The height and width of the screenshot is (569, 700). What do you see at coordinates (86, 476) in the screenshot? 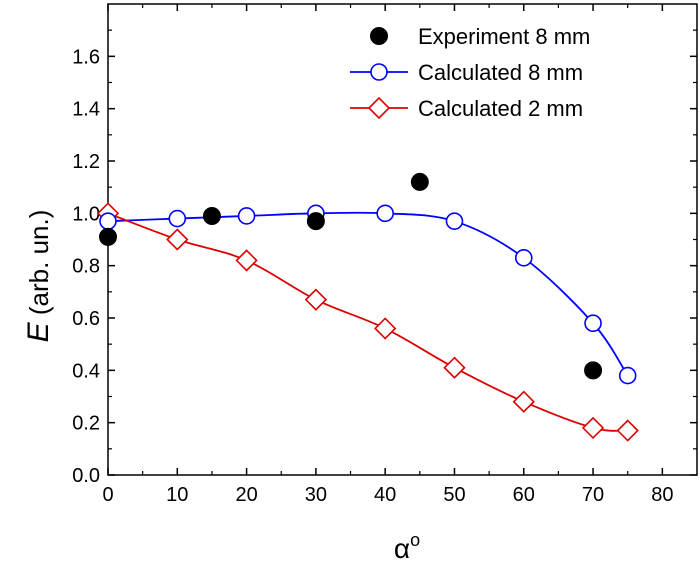
I see `y-tick-label: 0.0` at bounding box center [86, 476].